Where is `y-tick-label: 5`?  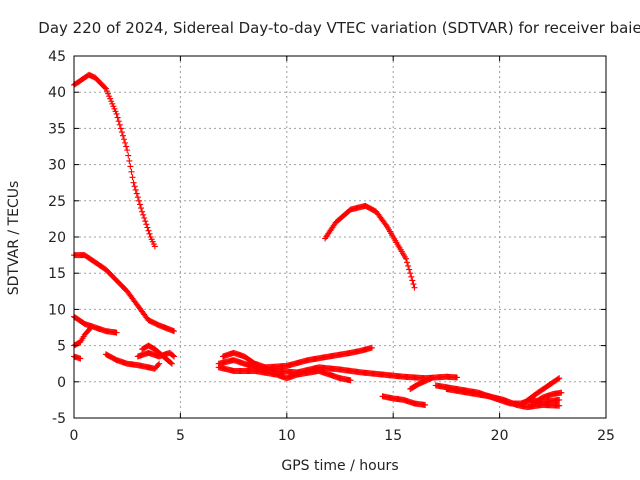 y-tick-label: 5 is located at coordinates (61, 347).